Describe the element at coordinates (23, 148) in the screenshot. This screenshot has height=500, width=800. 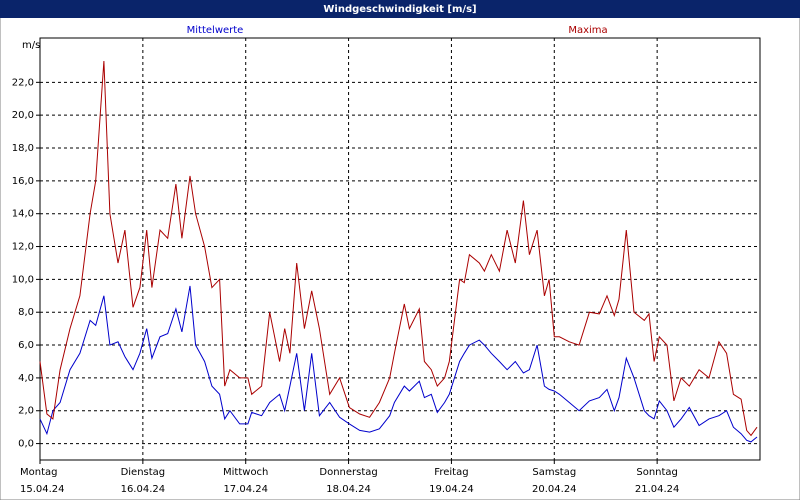
I see `y-tick-label: 18,0` at that location.